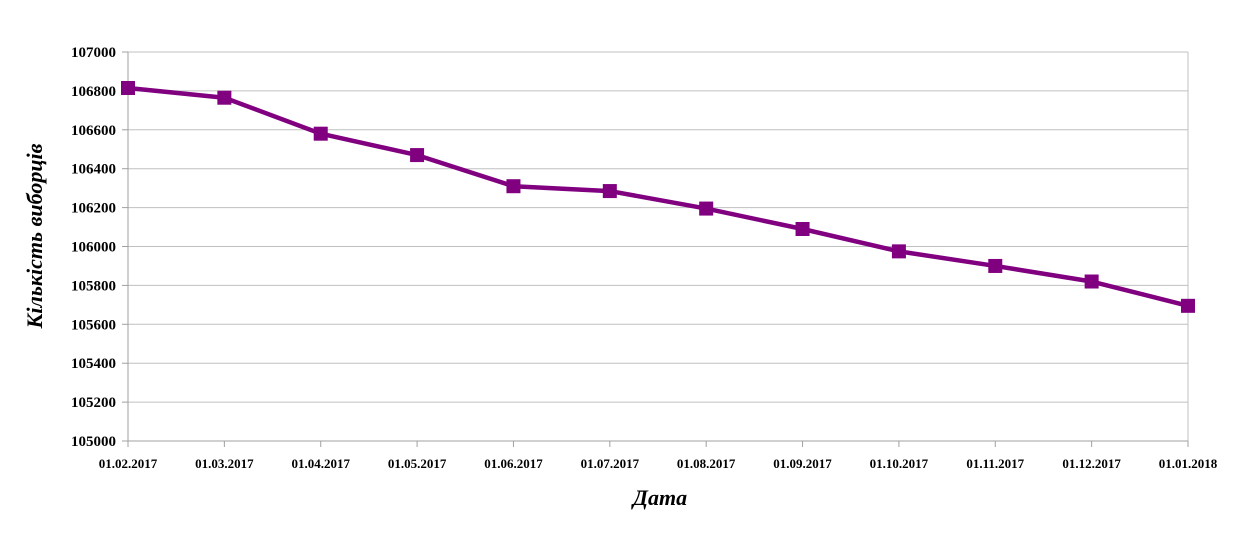 Image resolution: width=1236 pixels, height=551 pixels. Describe the element at coordinates (1091, 463) in the screenshot. I see `x-tick-label: 01.12.2017` at that location.